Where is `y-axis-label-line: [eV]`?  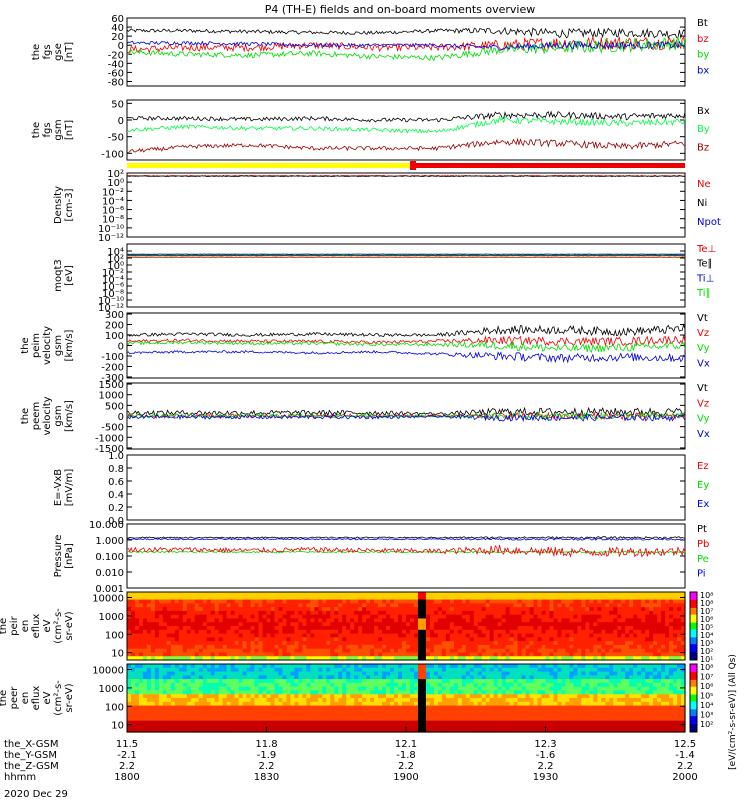 y-axis-label-line: [eV] is located at coordinates (69, 275).